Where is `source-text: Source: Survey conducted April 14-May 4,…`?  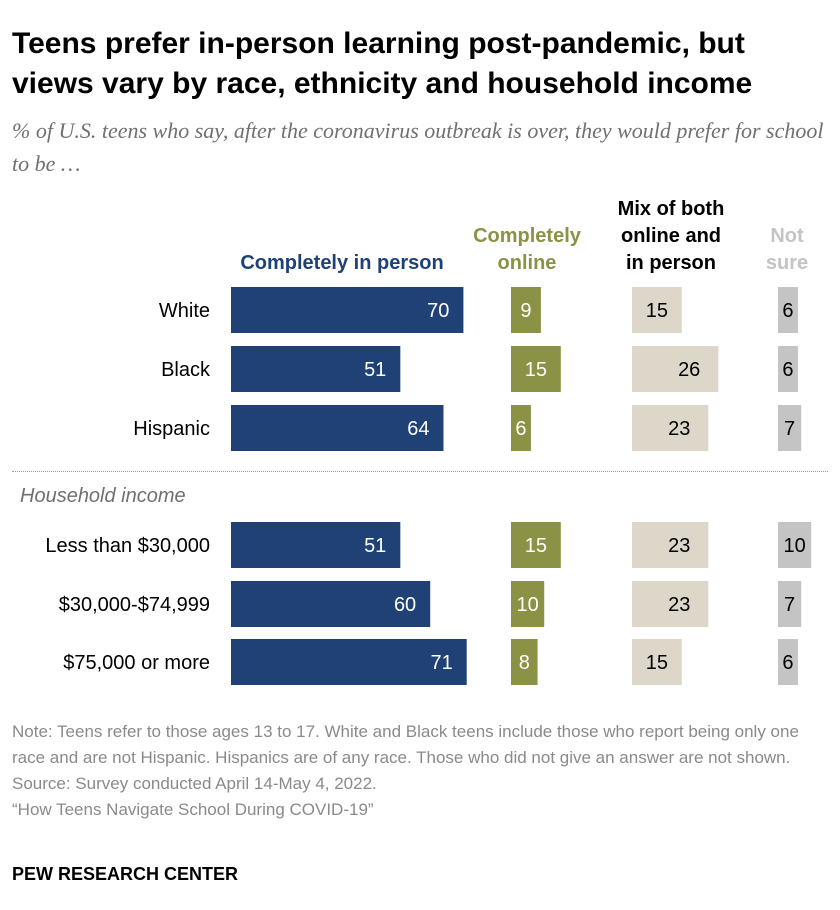 source-text: Source: Survey conducted April 14-May 4,… is located at coordinates (194, 783).